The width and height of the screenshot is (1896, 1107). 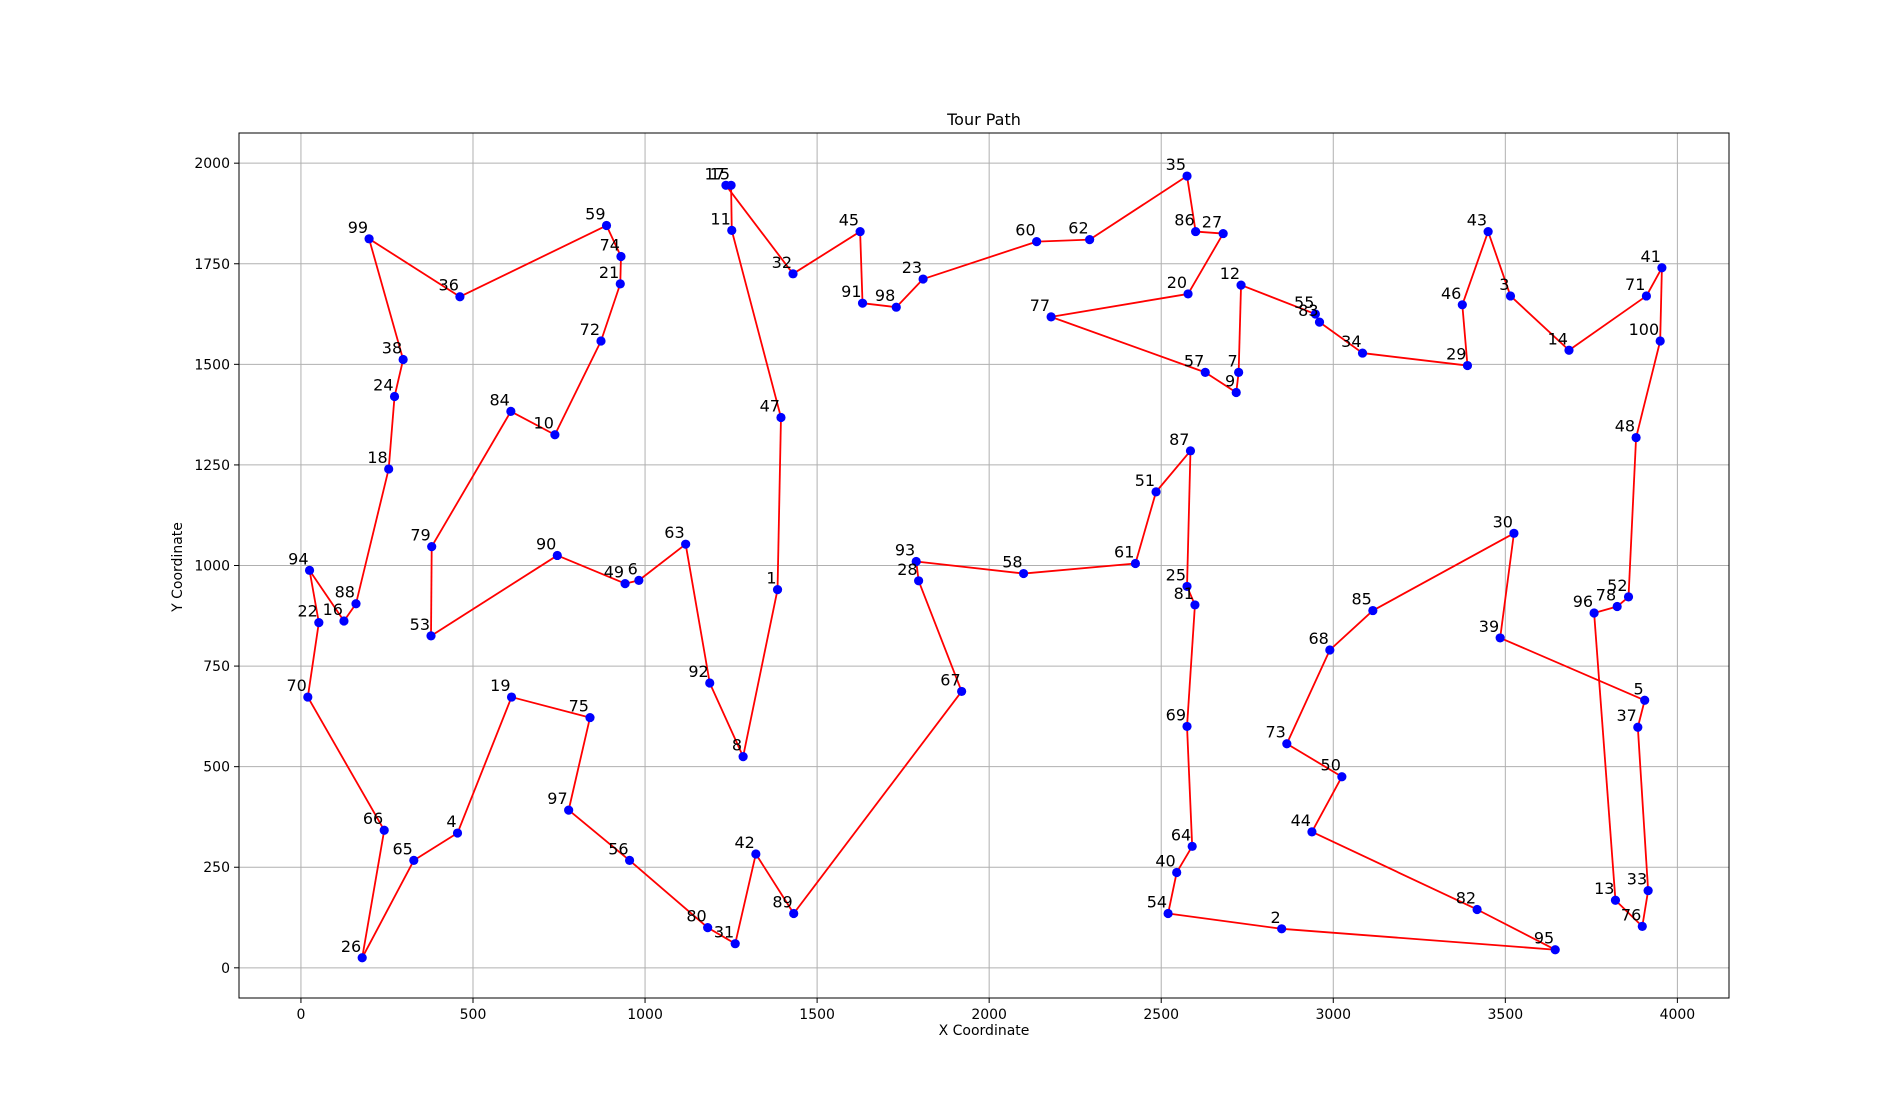 I want to click on point-label: 30, so click(x=1503, y=521).